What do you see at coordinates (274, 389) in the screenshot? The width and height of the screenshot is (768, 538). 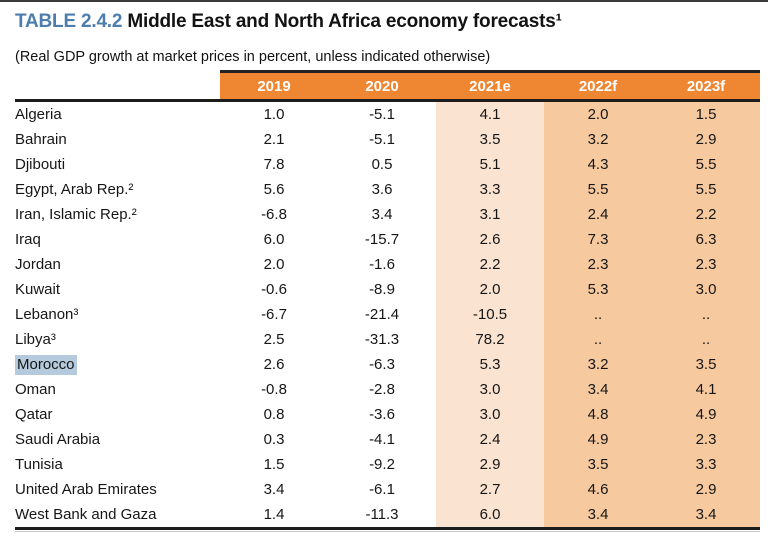 I see `value-cell: -0.8` at bounding box center [274, 389].